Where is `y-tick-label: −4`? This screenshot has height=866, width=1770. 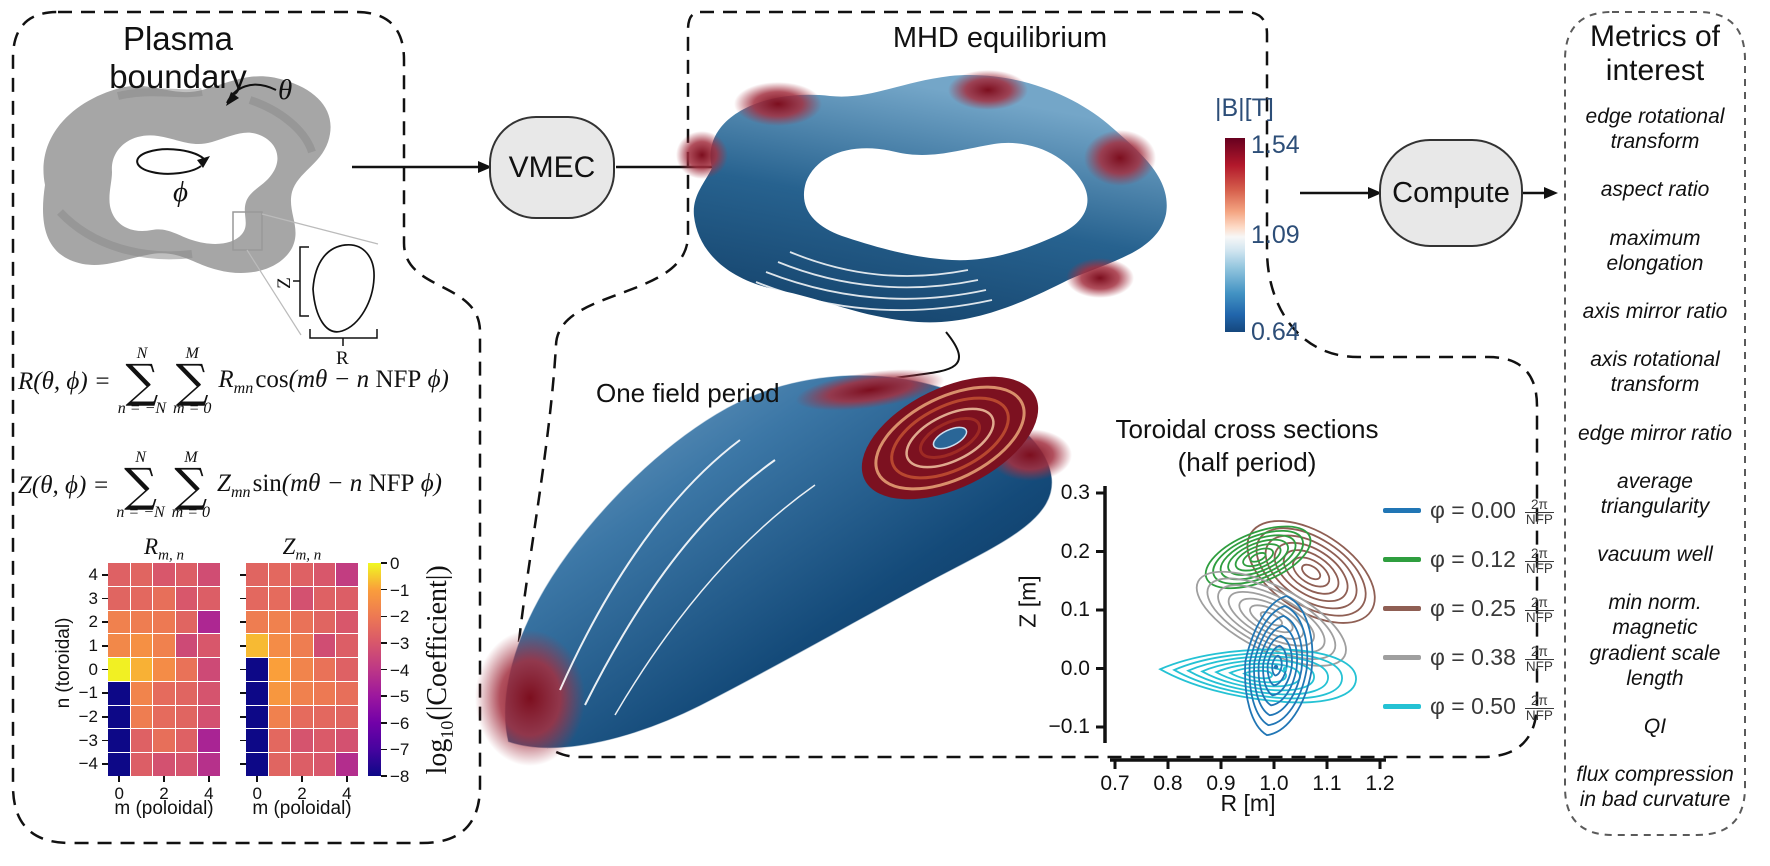 y-tick-label: −4 is located at coordinates (88, 764).